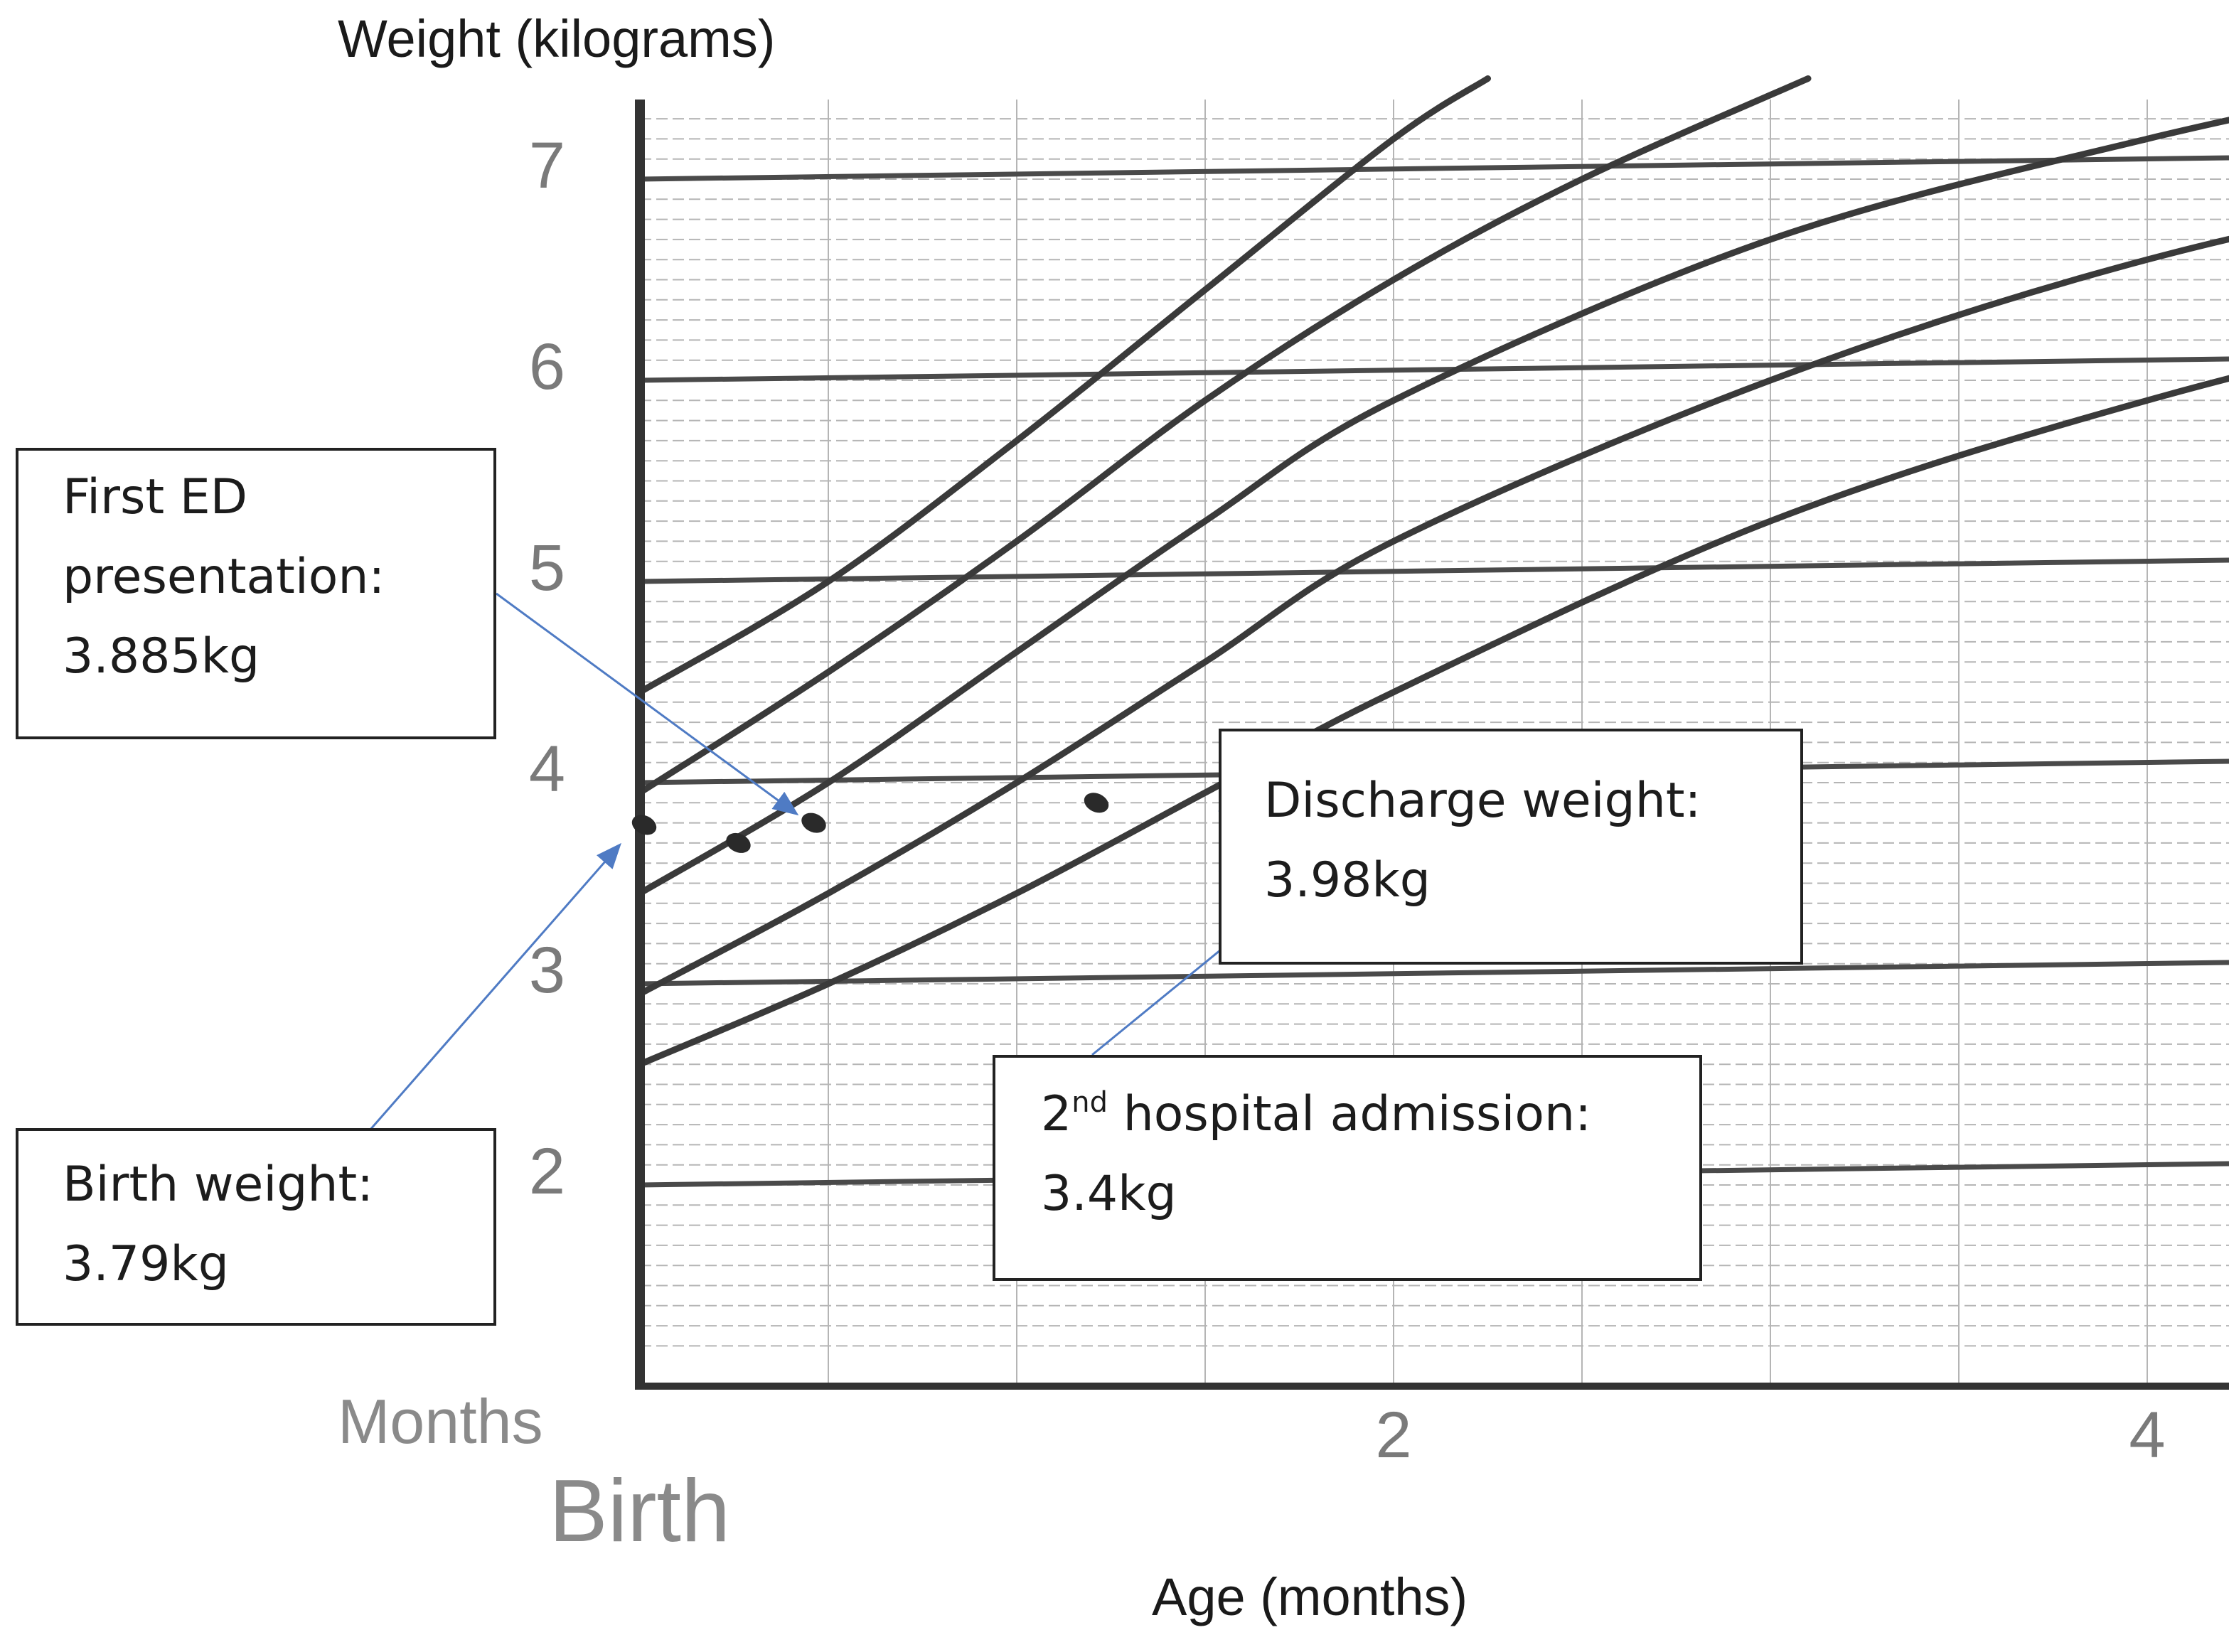  What do you see at coordinates (256, 1227) in the screenshot?
I see `annotation-birth-weight: Birth weight: 3.79kg` at bounding box center [256, 1227].